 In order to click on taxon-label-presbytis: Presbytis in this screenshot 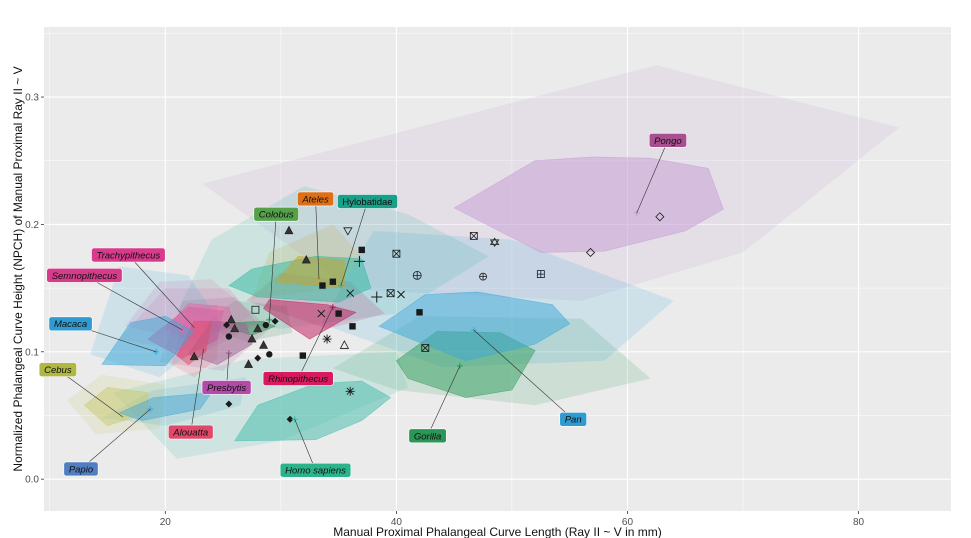, I will do `click(226, 387)`.